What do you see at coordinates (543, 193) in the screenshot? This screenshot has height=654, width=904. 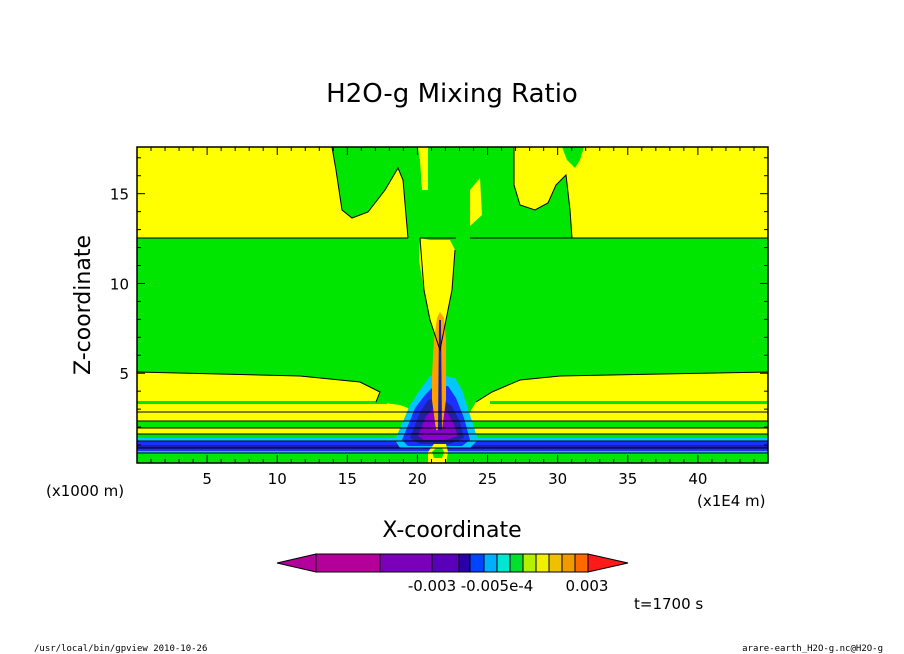 I see `contour-upper-right` at bounding box center [543, 193].